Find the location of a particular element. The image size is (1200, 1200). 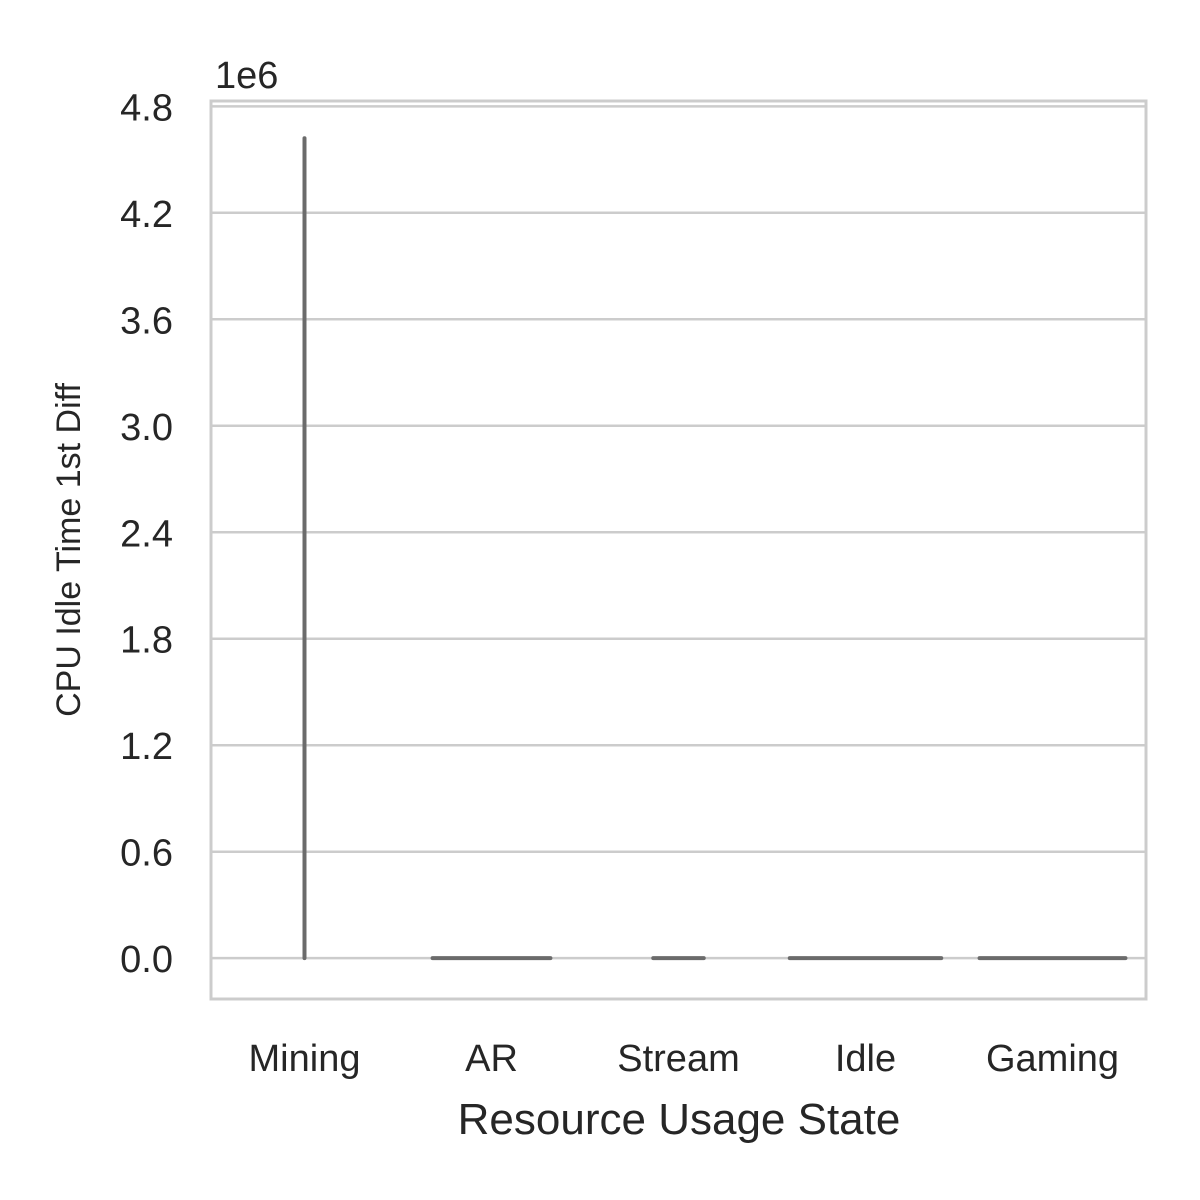

y-tick-labels: 0.0 0.6 1.2 1.8 2.4 3.0 3.6 4.2 4.8 is located at coordinates (146, 534).